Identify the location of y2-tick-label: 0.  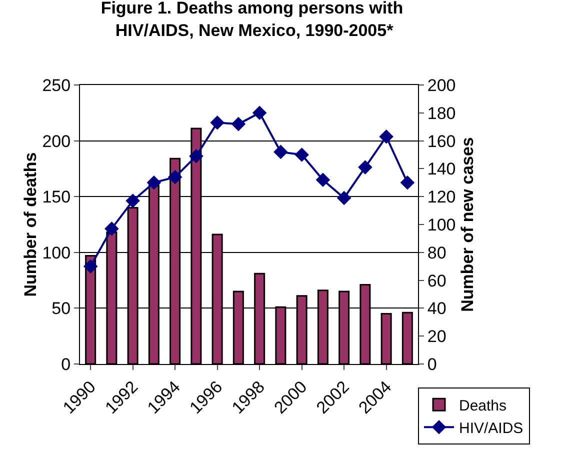
(432, 364).